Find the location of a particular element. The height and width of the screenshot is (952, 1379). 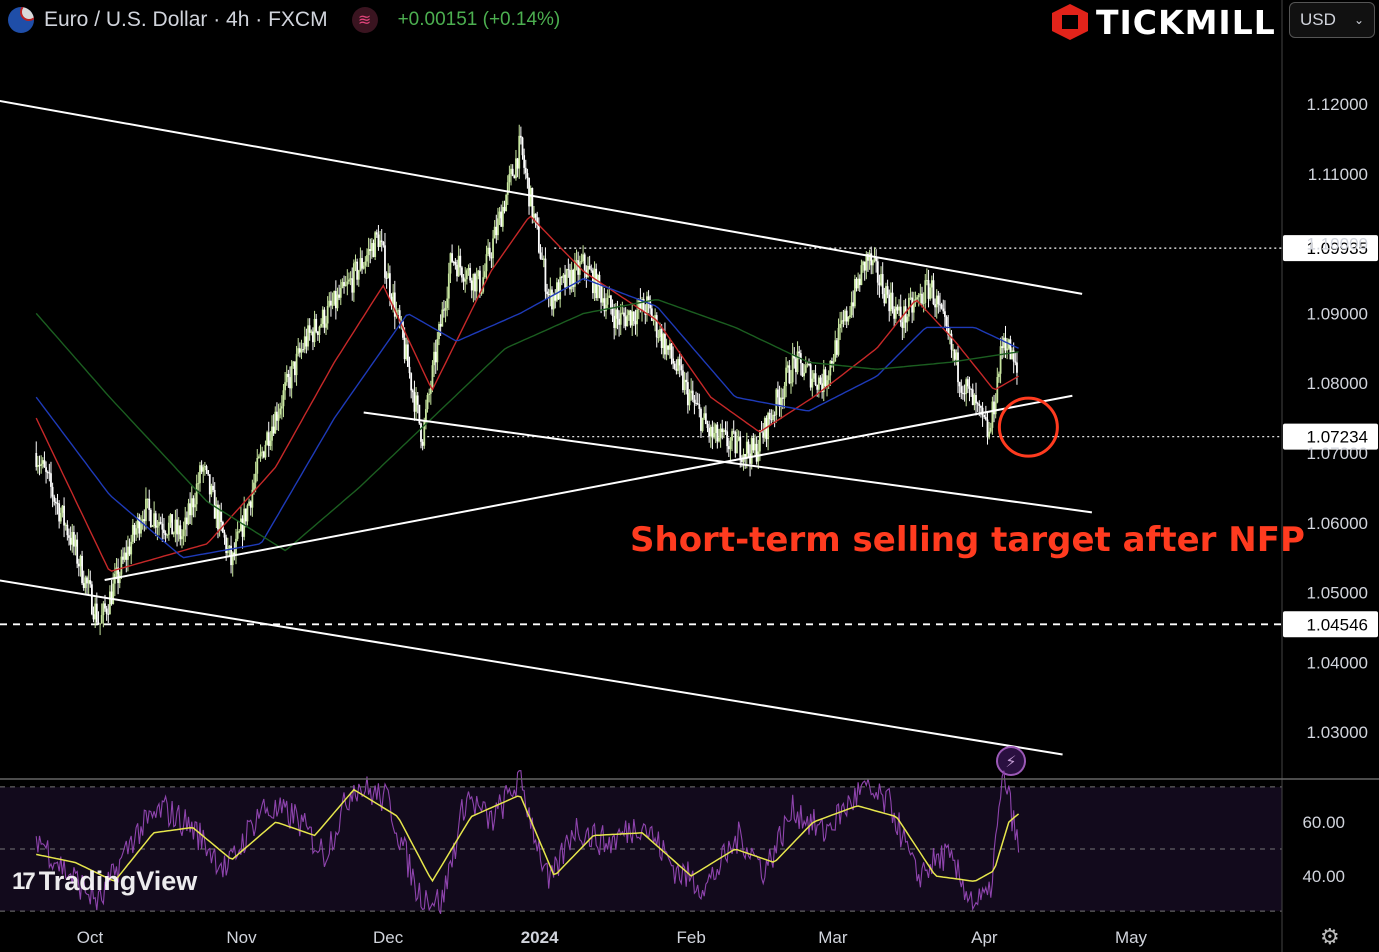

y-tick-label: 1.08000 is located at coordinates (1337, 383).